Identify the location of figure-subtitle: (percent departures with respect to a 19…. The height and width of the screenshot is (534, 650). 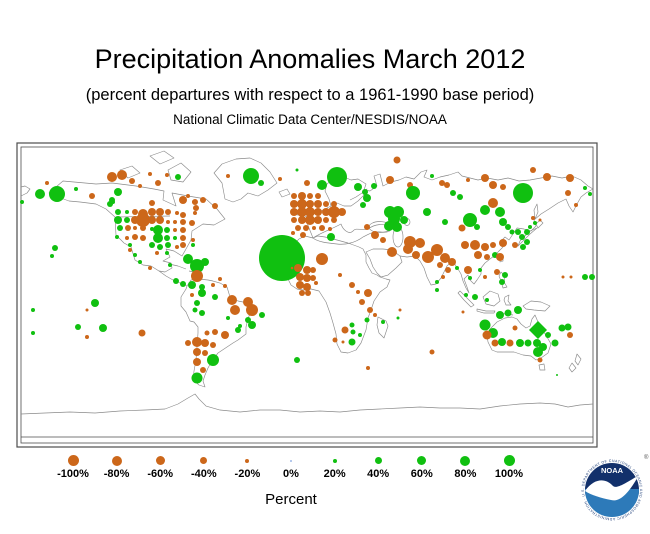
(310, 95).